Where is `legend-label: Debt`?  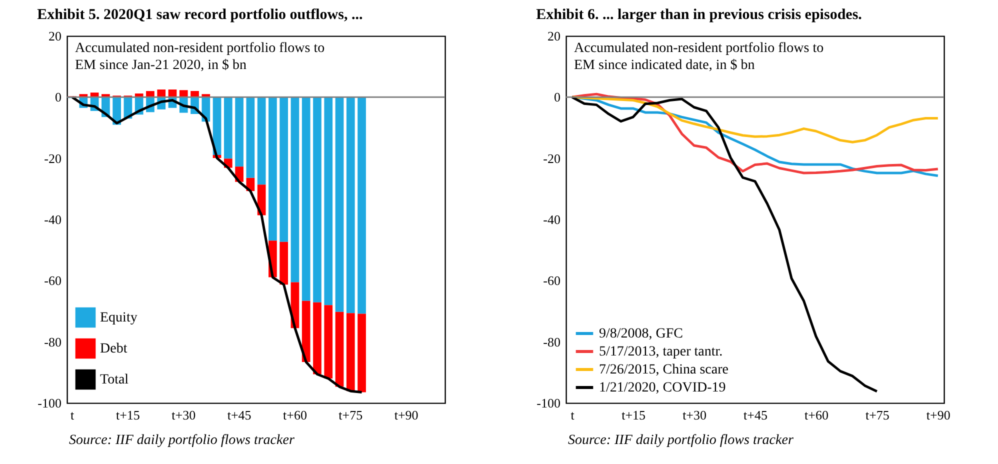
legend-label: Debt is located at coordinates (114, 349).